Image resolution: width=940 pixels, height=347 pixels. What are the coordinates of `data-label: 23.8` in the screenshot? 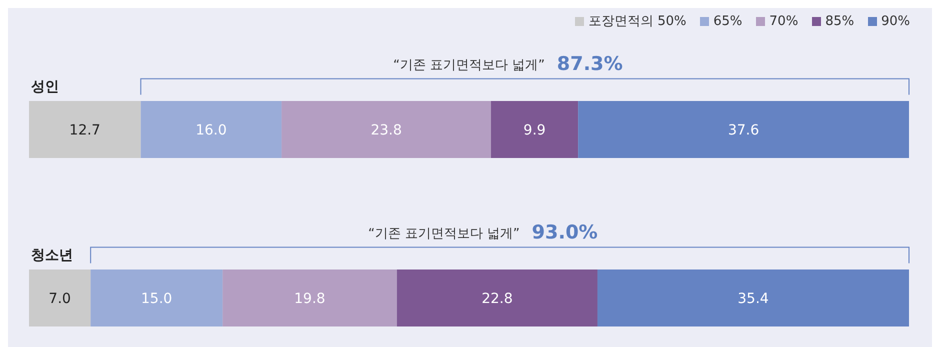 It's located at (386, 130).